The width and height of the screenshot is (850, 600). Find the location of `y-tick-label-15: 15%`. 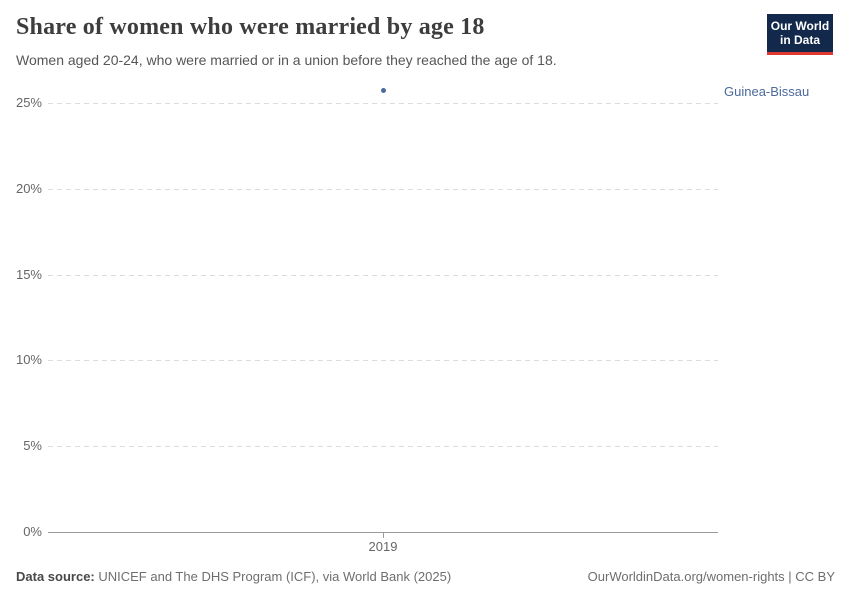

y-tick-label-15: 15% is located at coordinates (28, 274).